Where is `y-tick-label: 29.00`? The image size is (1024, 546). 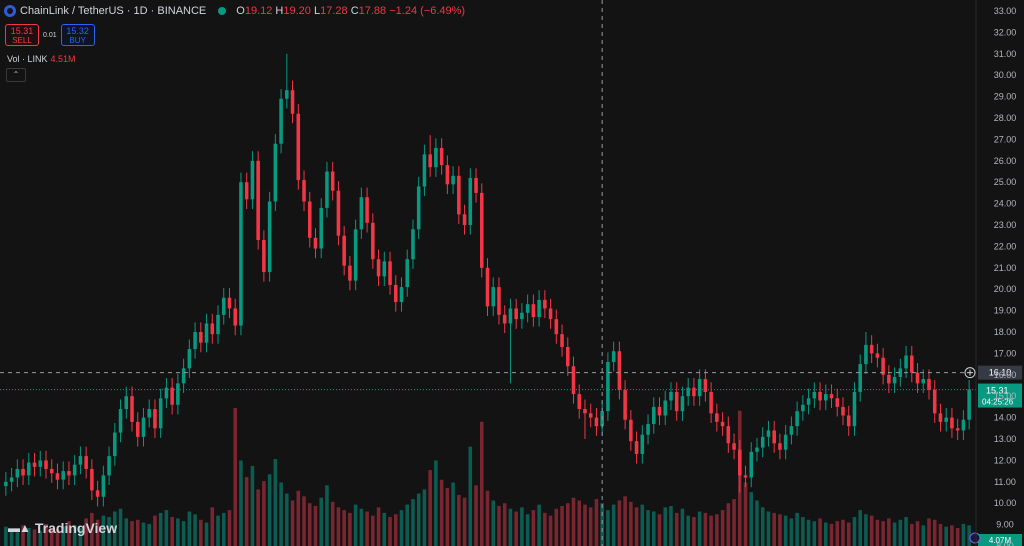 y-tick-label: 29.00 is located at coordinates (1005, 97).